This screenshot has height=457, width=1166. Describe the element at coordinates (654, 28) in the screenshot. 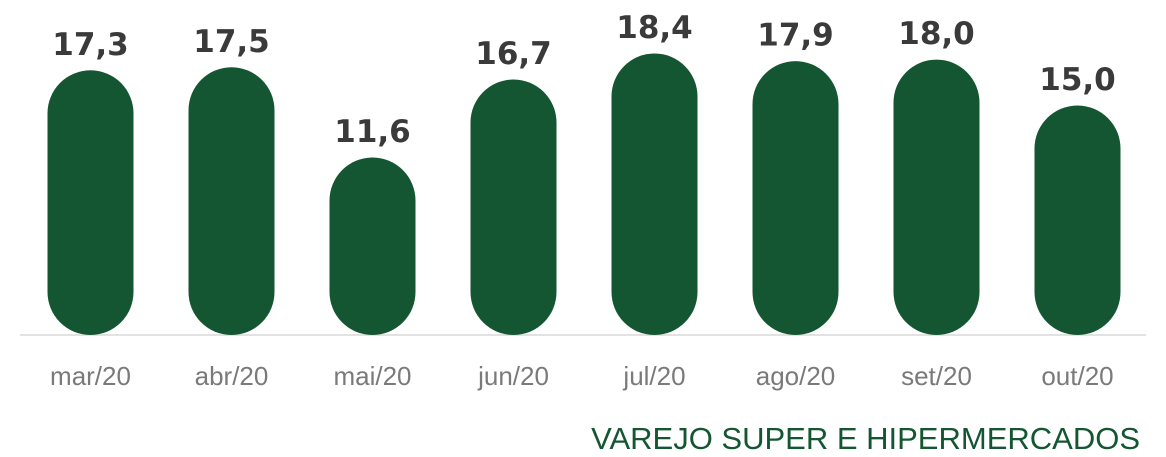

I see `value-label: 18,4` at that location.